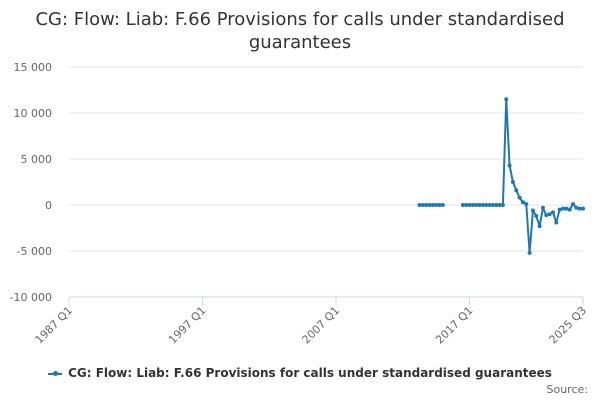 The image size is (600, 400). I want to click on x-tick-label: 2017 Q1, so click(454, 325).